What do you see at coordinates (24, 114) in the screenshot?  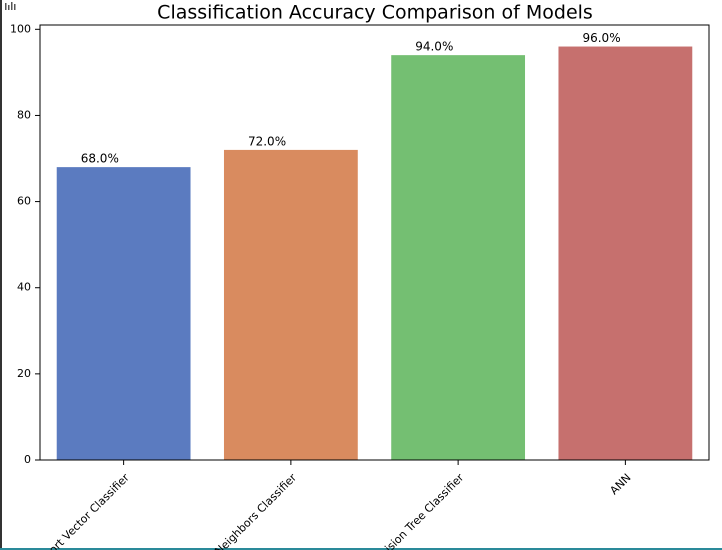 I see `y-tick-label: 80` at bounding box center [24, 114].